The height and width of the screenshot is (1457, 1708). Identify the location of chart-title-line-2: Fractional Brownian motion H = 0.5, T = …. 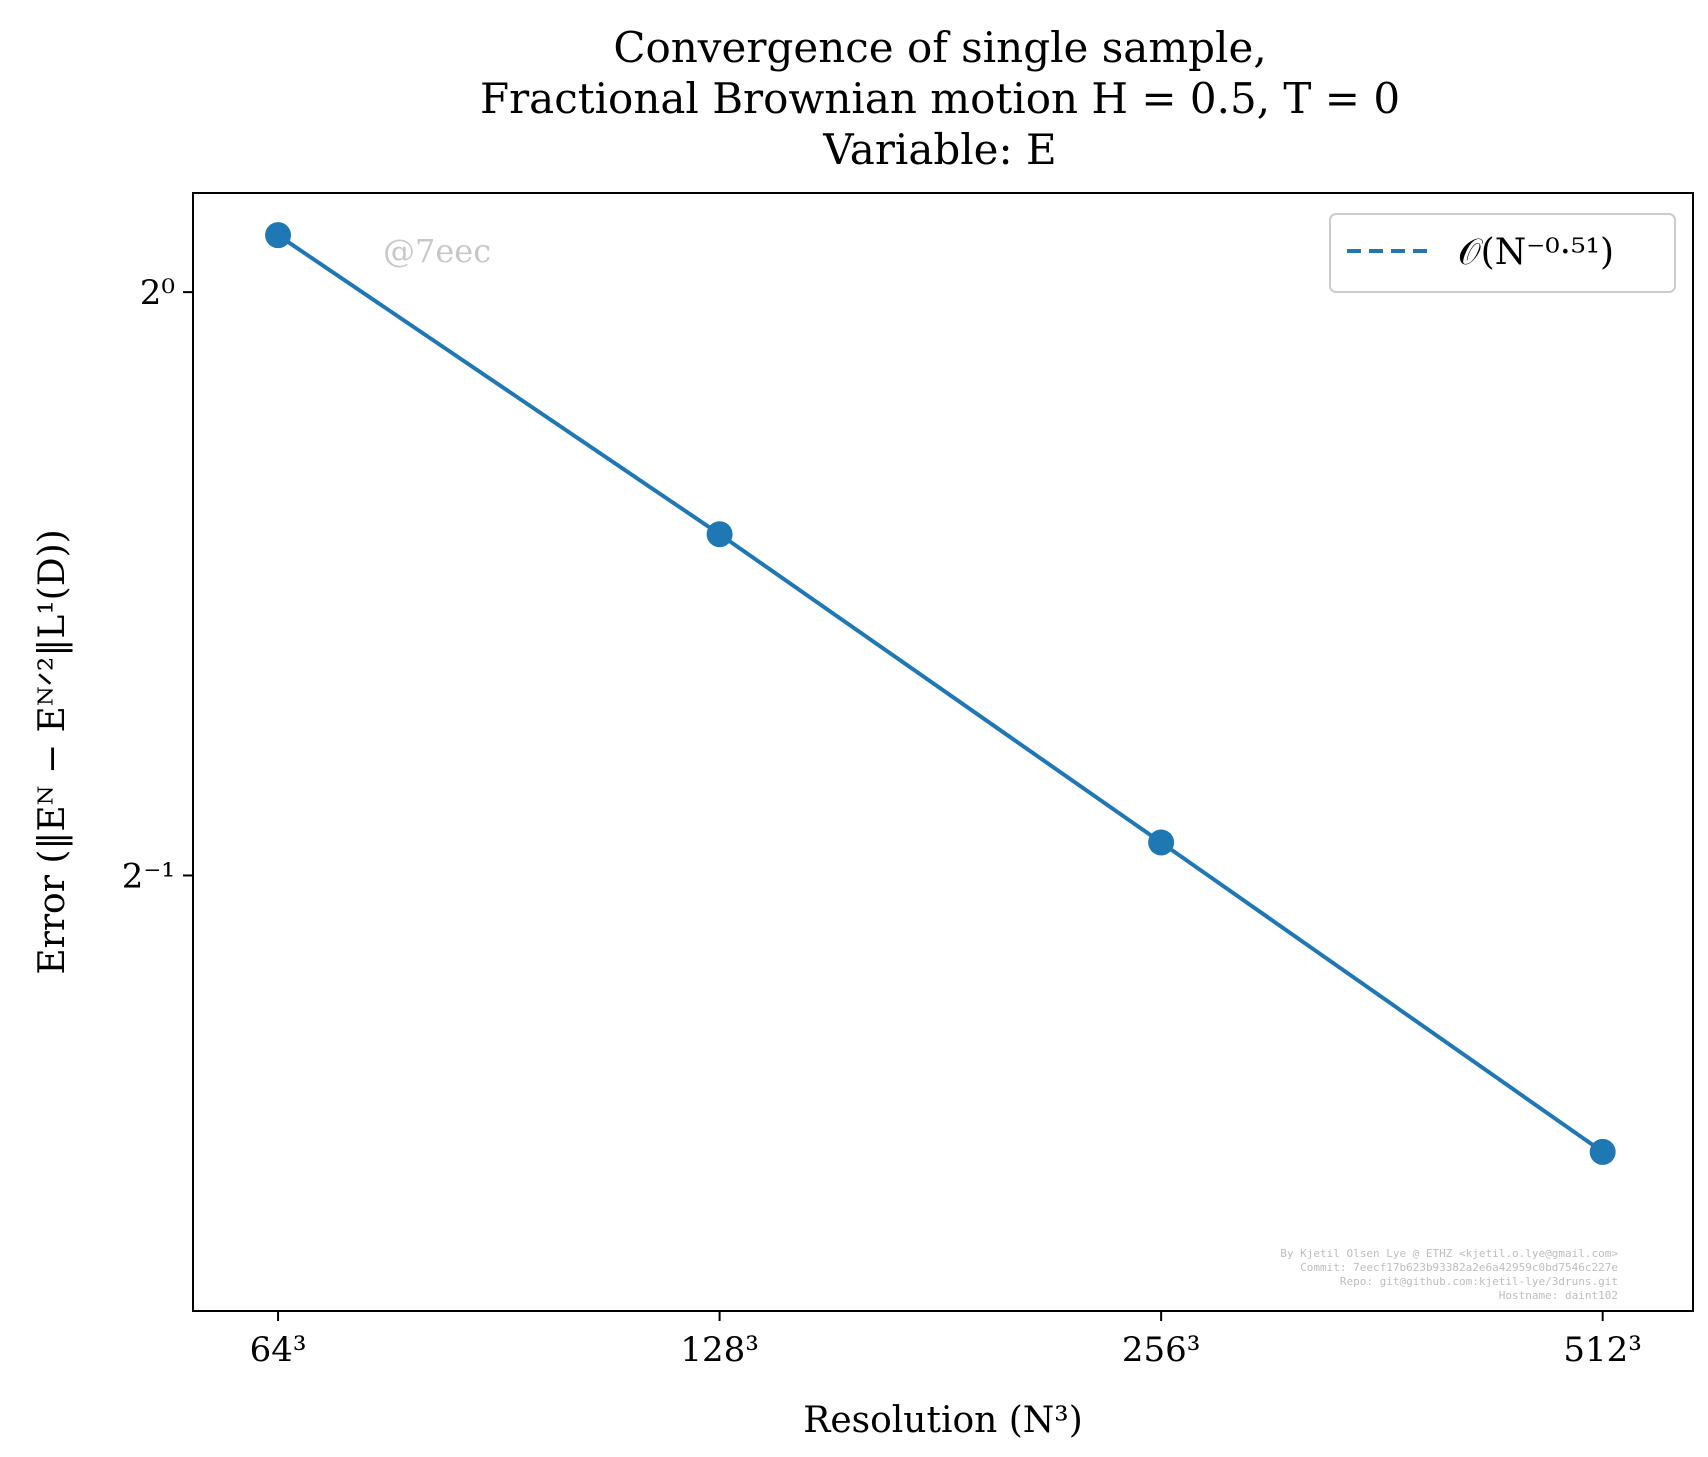
(940, 98).